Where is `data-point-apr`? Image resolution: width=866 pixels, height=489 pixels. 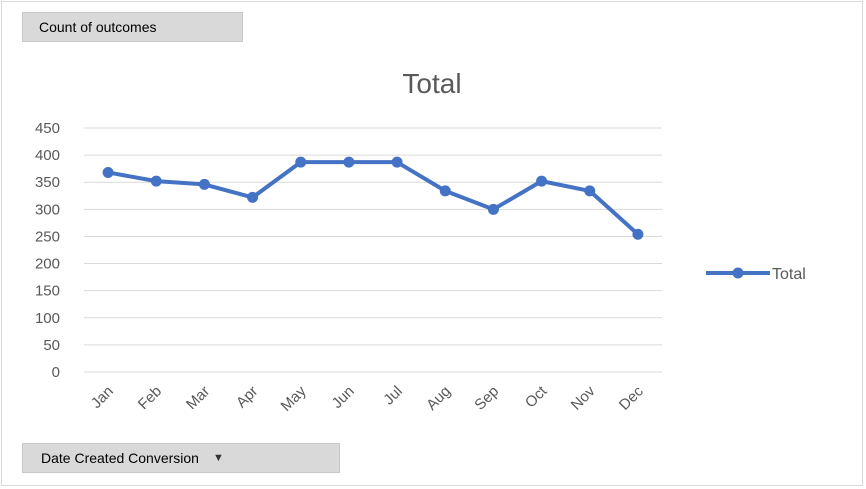 data-point-apr is located at coordinates (253, 197).